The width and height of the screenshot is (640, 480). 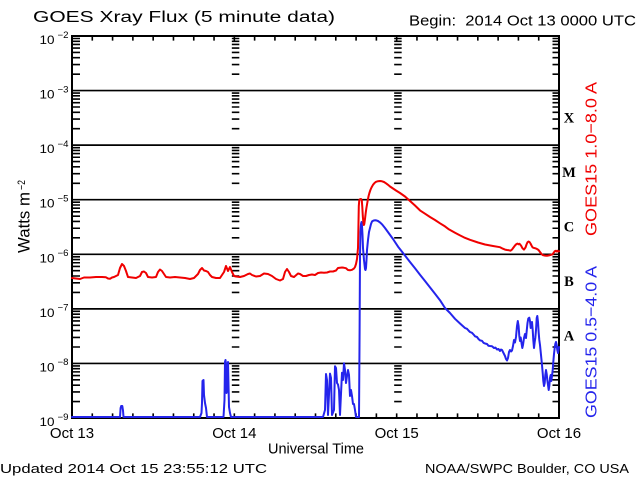 I want to click on svg-text: M, so click(x=569, y=173).